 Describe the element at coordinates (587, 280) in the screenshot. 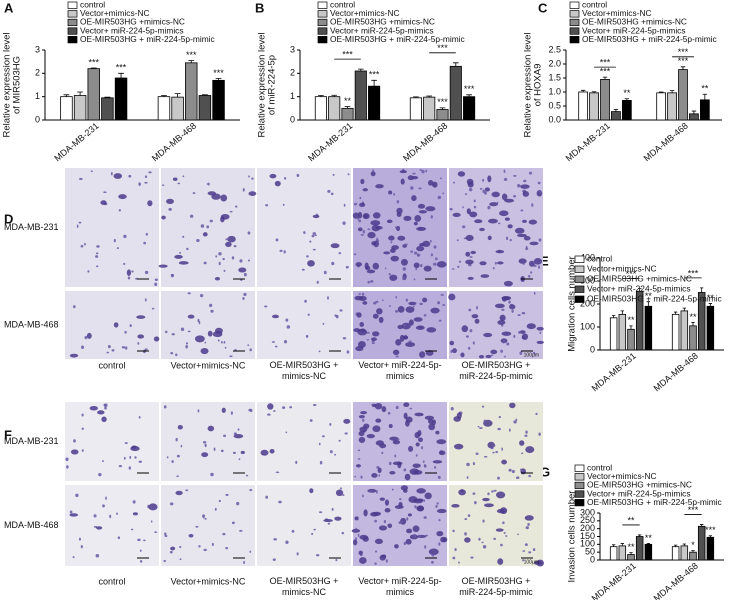

I see `y-tick-label: 300` at that location.